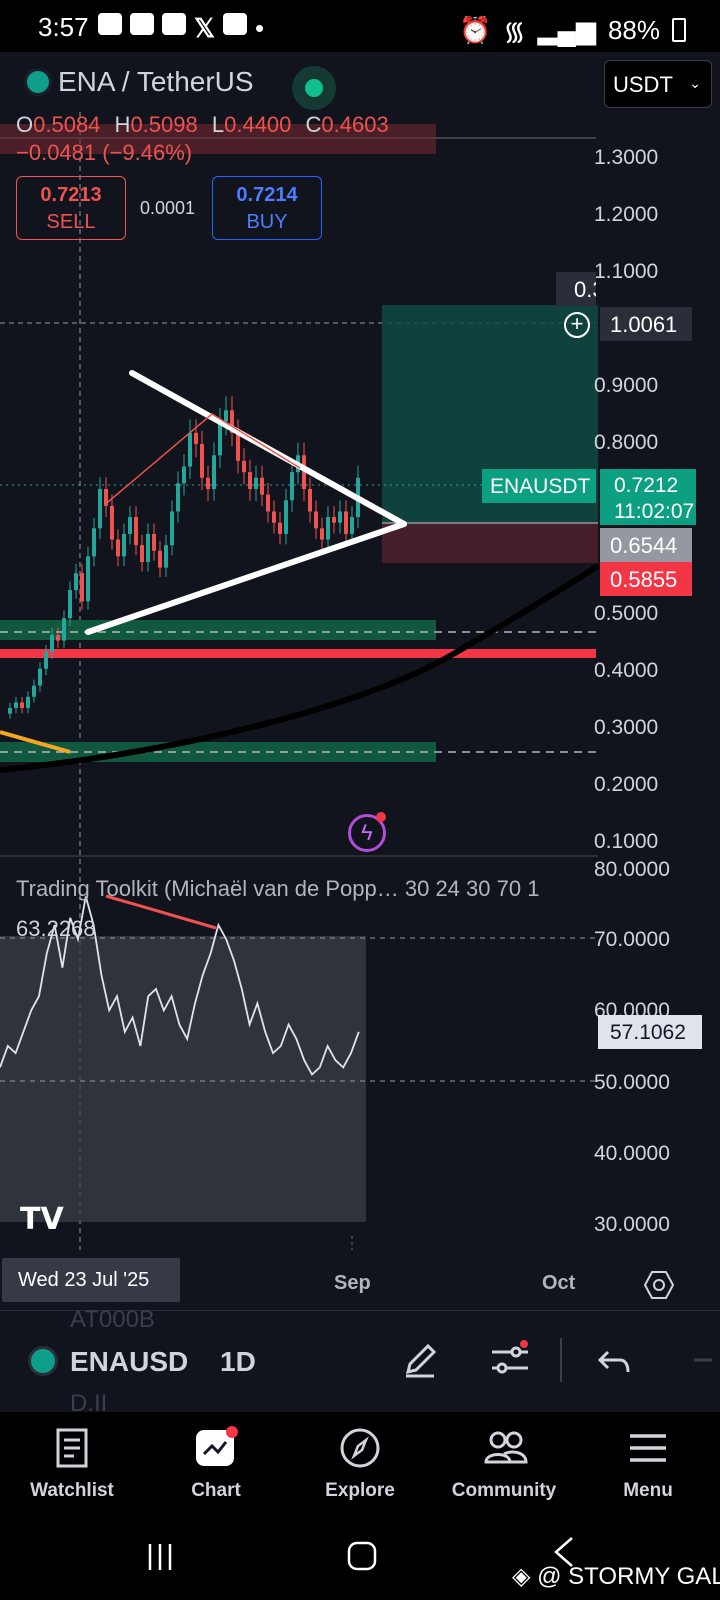 The height and width of the screenshot is (1600, 720). Describe the element at coordinates (577, 325) in the screenshot. I see `crosshair-add-icon: +` at that location.